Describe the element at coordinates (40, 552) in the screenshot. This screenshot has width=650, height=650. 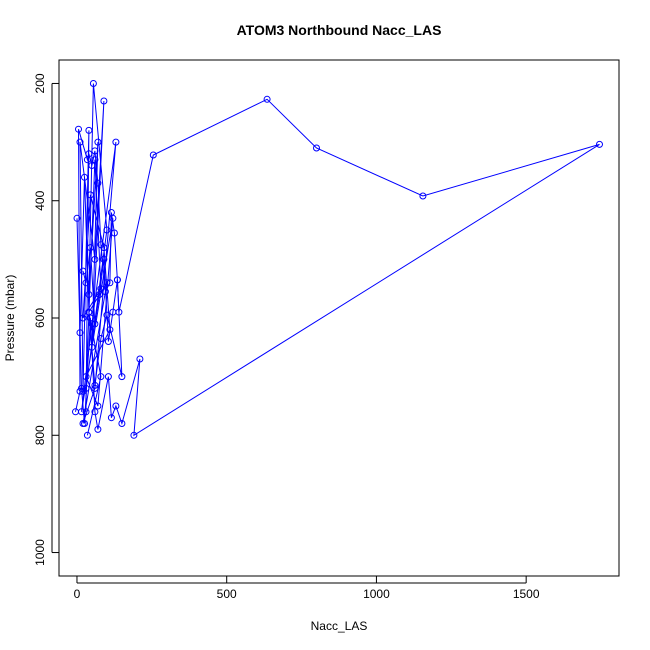
I see `y-tick-label: 1000` at that location.